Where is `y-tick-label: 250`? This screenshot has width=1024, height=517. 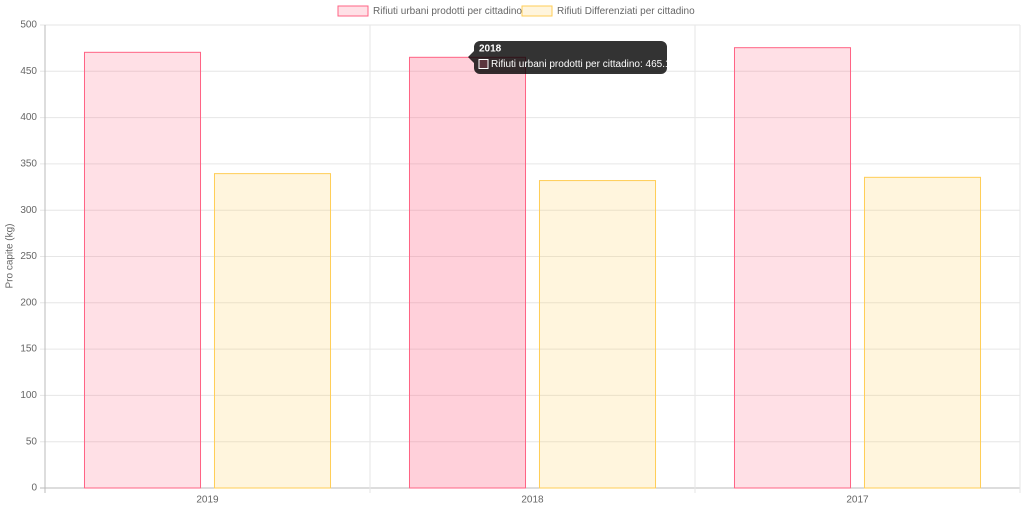
y-tick-label: 250 is located at coordinates (28, 256).